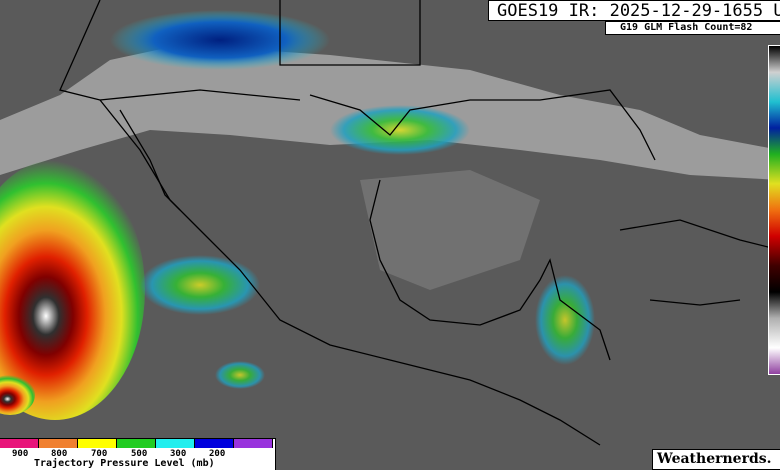 The height and width of the screenshot is (470, 780). I want to click on flash-count-label: G19 GLM Flash Count=82, so click(692, 28).